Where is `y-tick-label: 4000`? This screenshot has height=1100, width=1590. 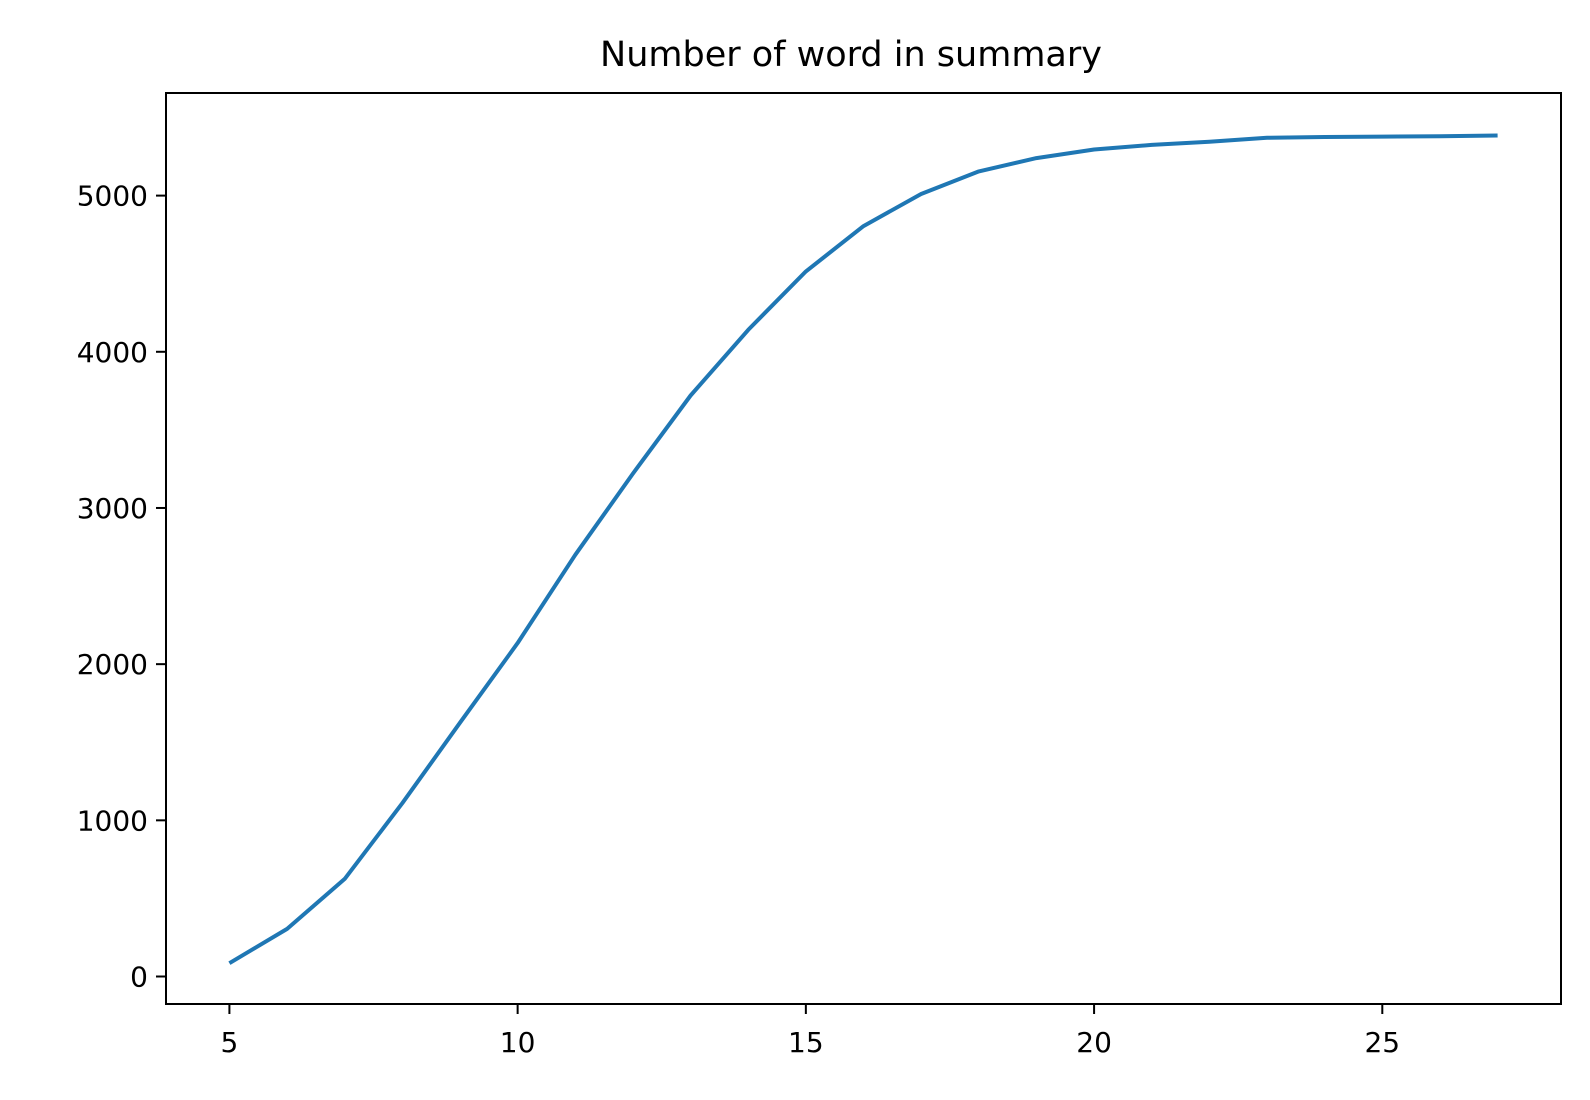 y-tick-label: 4000 is located at coordinates (112, 352).